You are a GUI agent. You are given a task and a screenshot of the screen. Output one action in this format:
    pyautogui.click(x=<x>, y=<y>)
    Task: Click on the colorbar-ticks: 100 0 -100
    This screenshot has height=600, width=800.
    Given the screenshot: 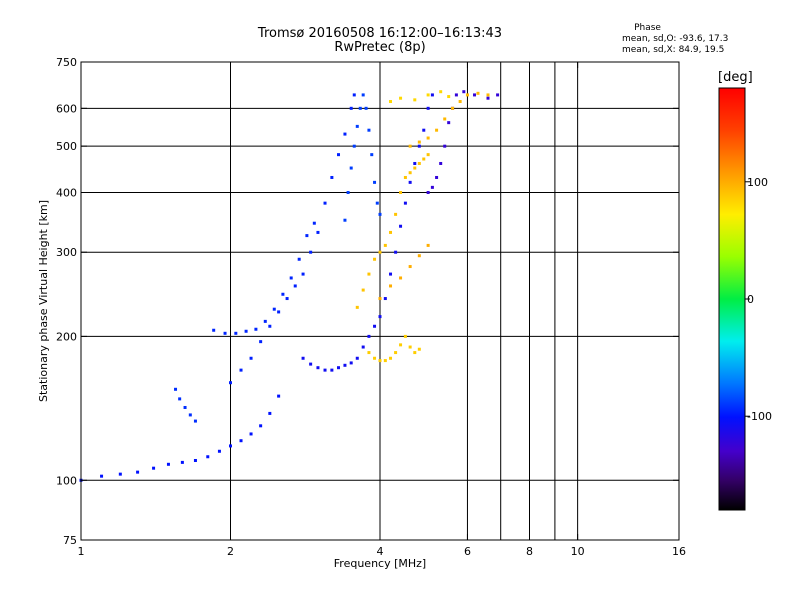 What is the action you would take?
    pyautogui.click(x=758, y=299)
    